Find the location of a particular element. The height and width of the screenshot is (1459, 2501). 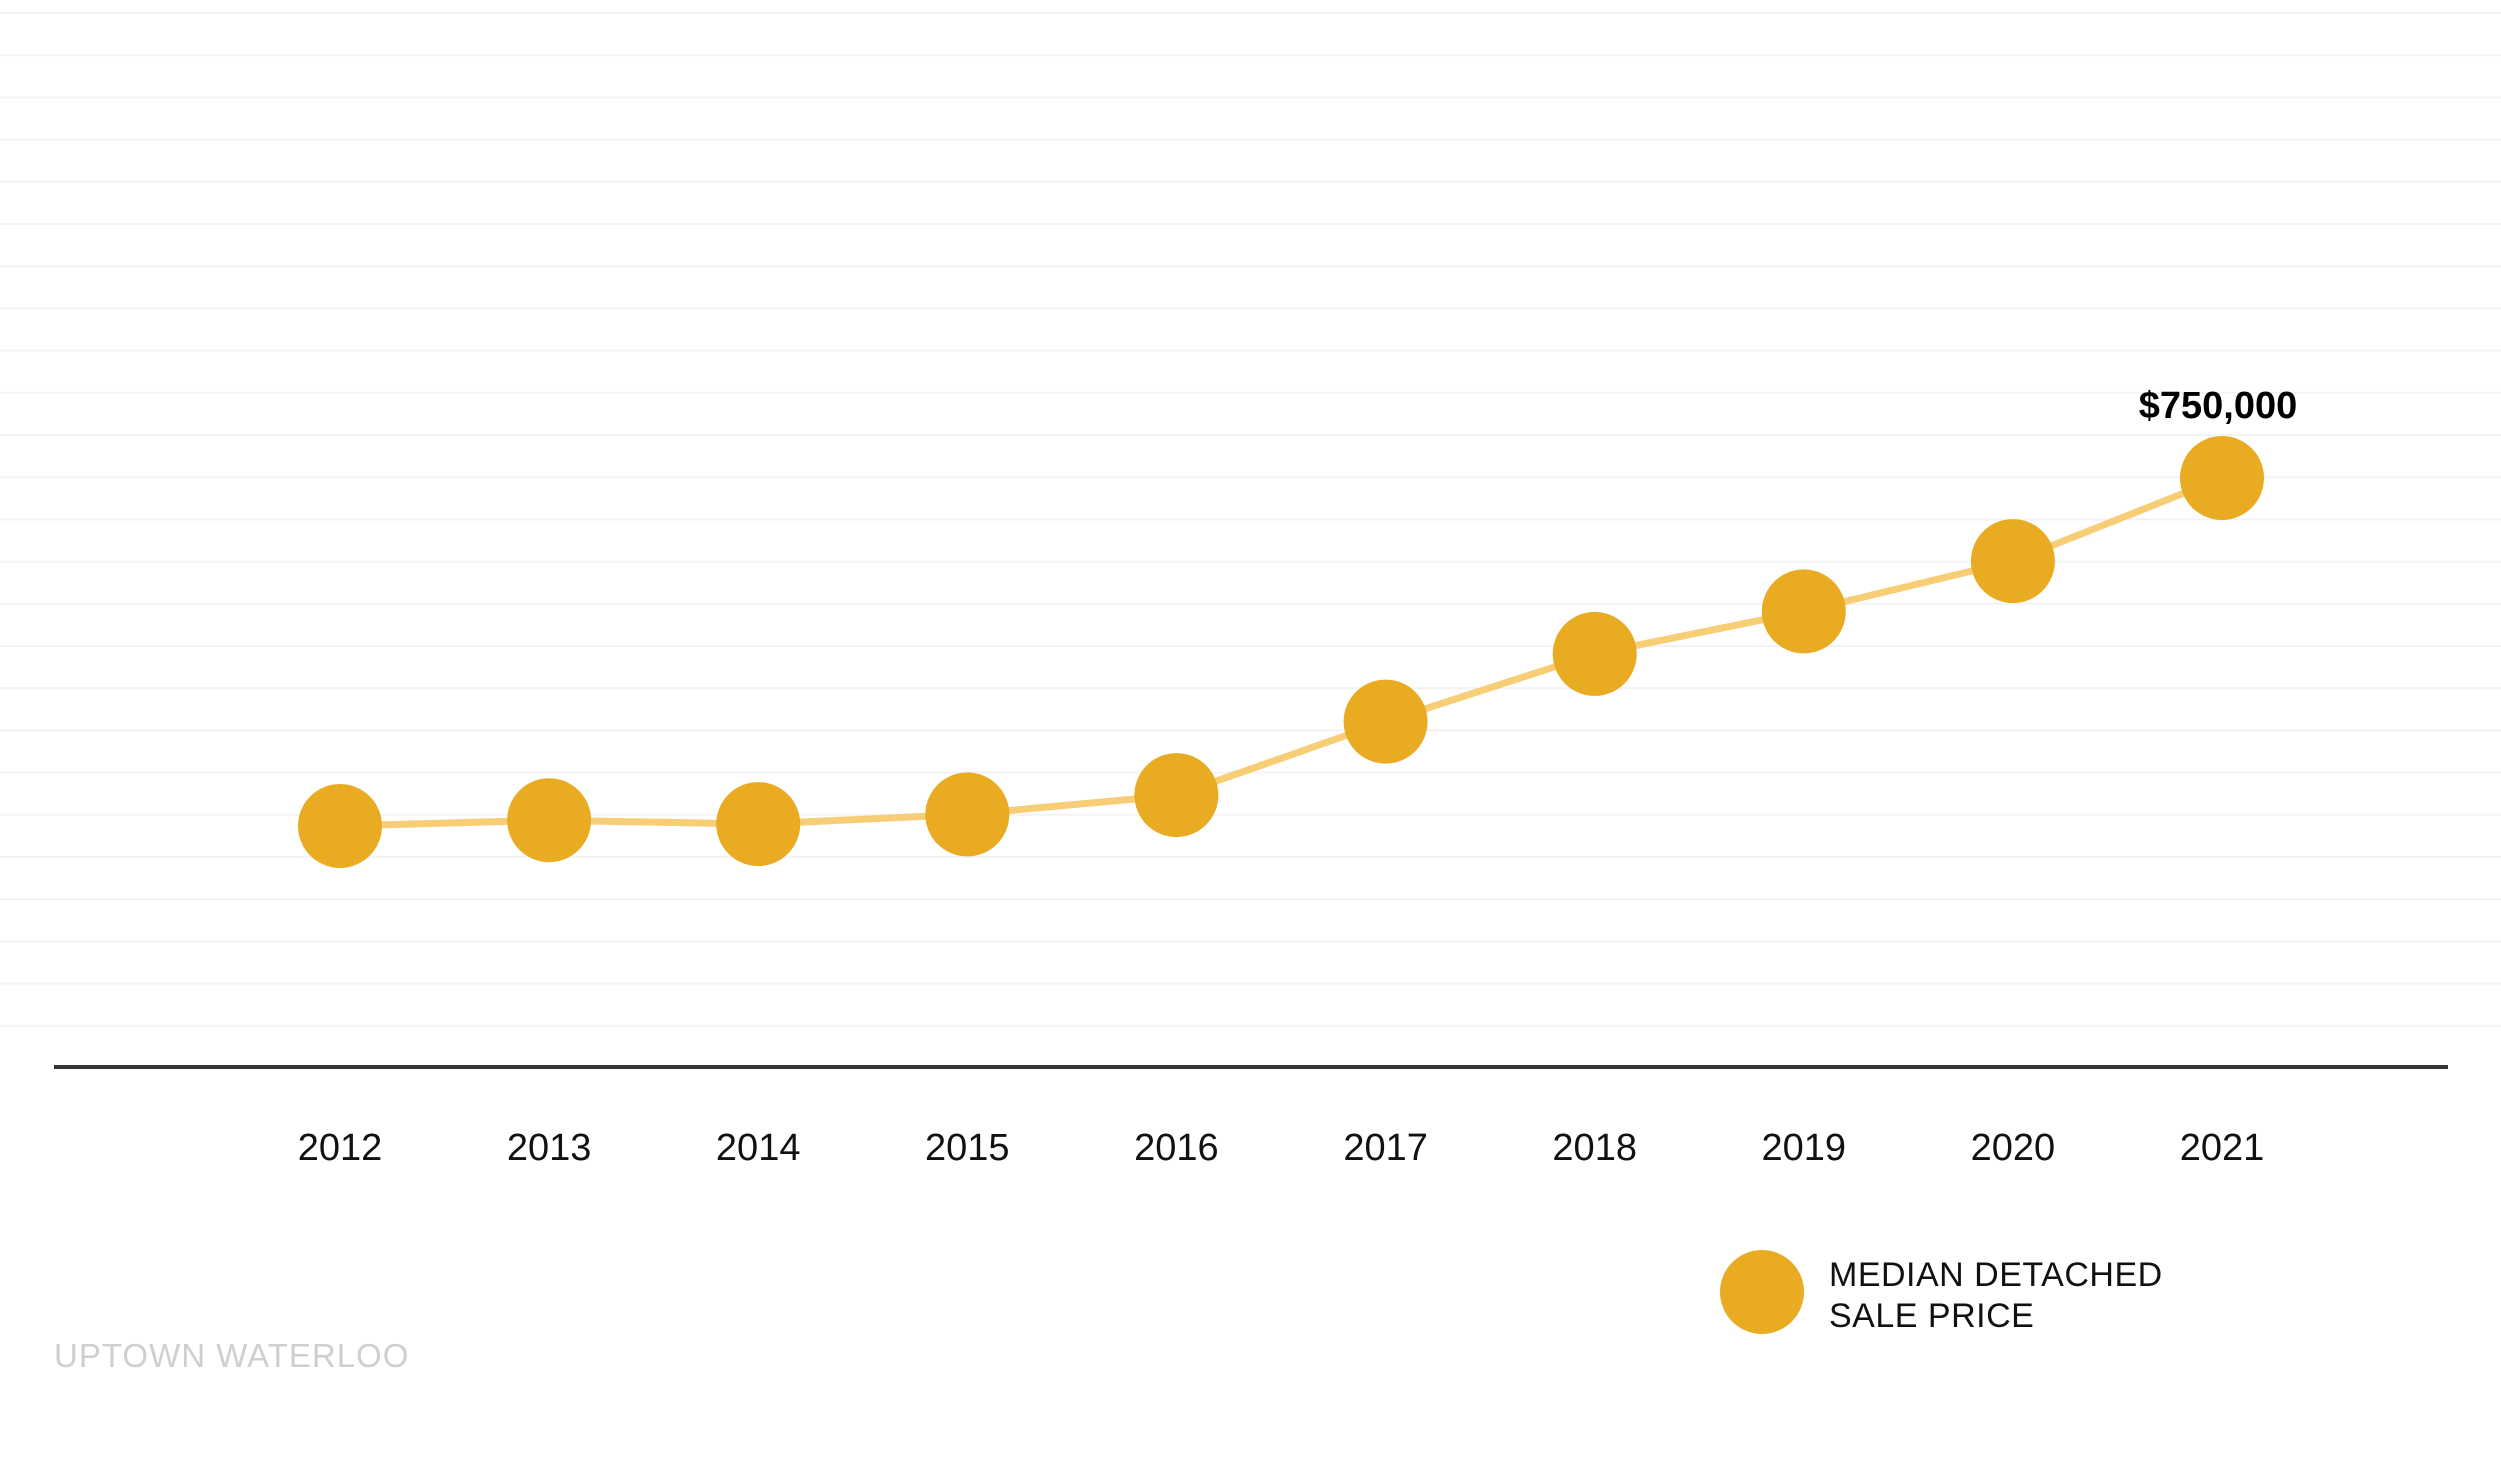

x-tick-label-2015: 2015 is located at coordinates (967, 1148).